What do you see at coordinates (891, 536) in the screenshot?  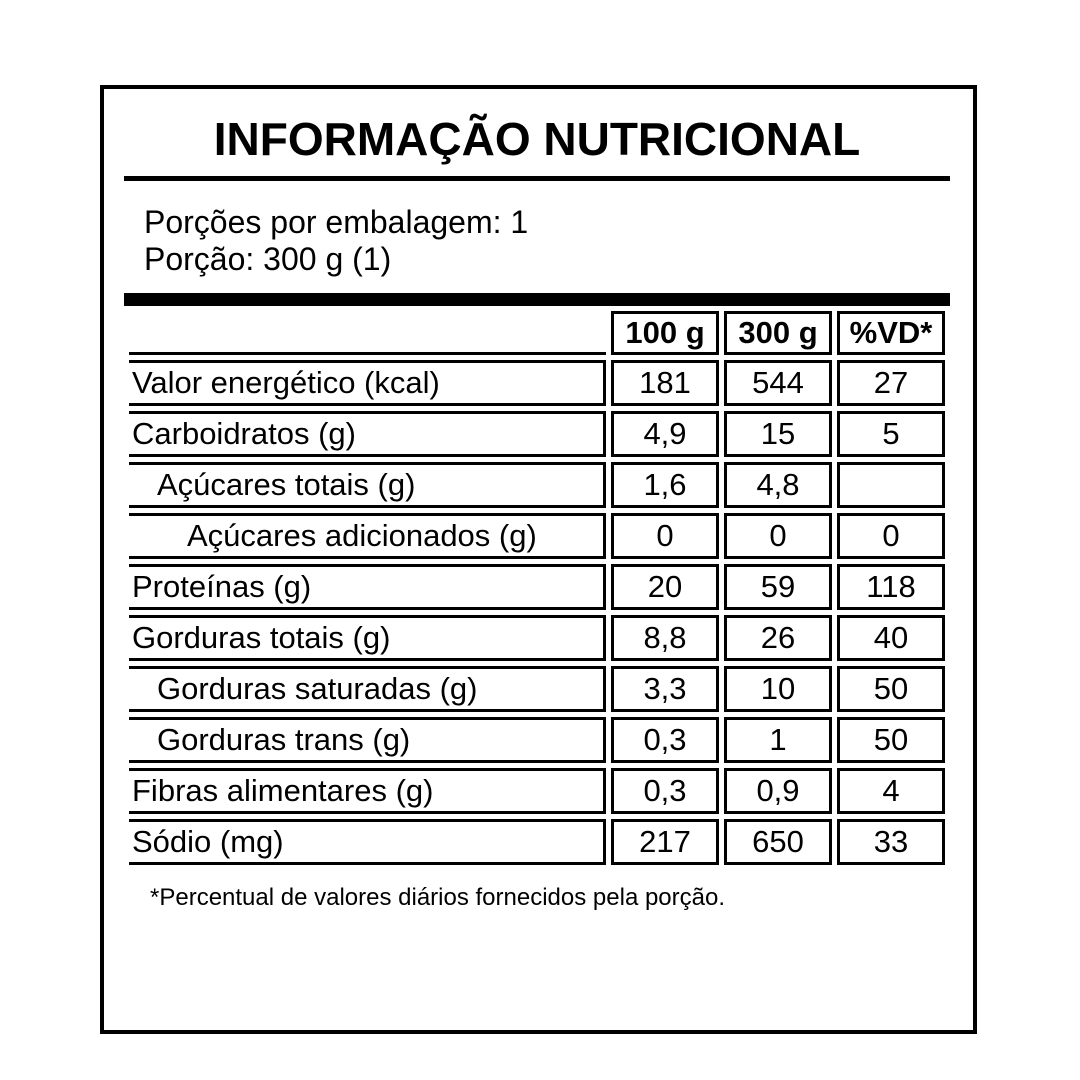 I see `value-vd-cell: 0` at bounding box center [891, 536].